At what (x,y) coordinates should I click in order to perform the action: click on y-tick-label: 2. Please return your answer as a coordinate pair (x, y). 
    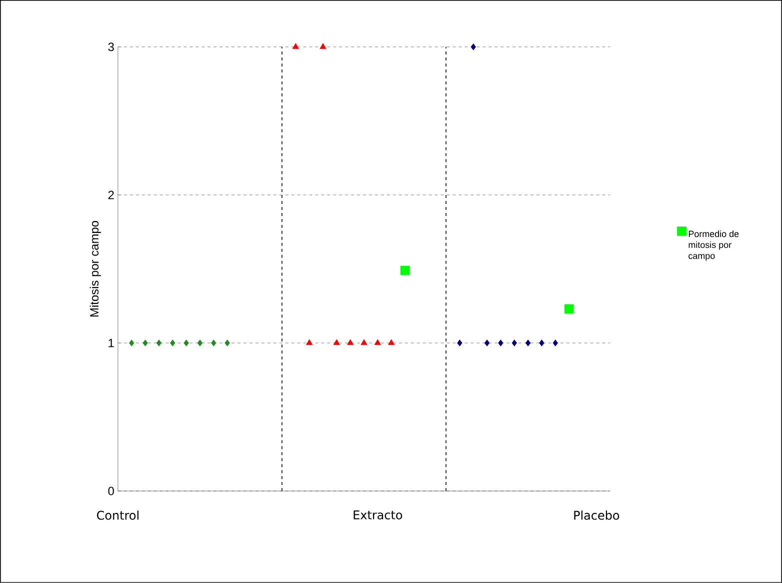
    Looking at the image, I should click on (111, 195).